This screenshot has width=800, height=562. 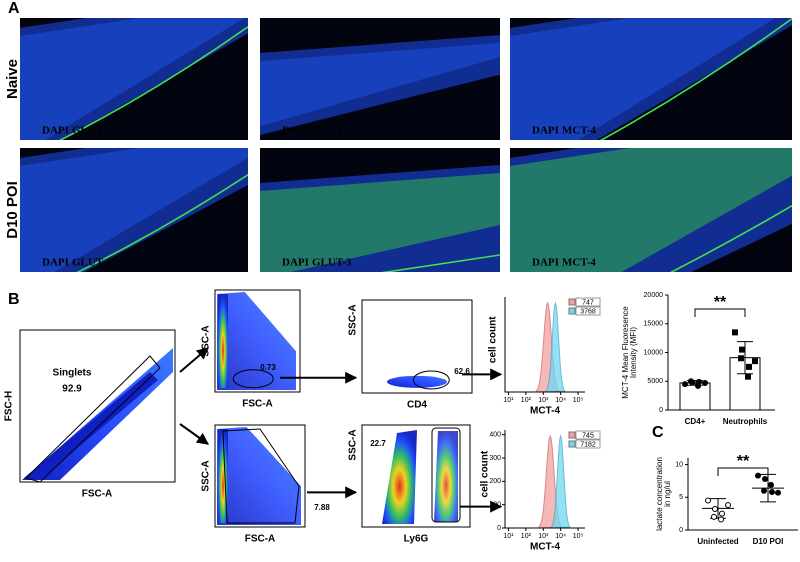 I want to click on gate-value: 7.88, so click(x=322, y=507).